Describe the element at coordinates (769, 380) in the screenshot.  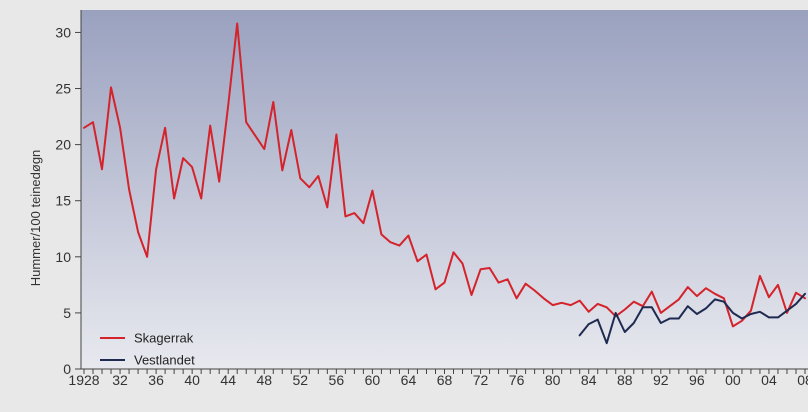
I see `x-tick-label: 04` at that location.